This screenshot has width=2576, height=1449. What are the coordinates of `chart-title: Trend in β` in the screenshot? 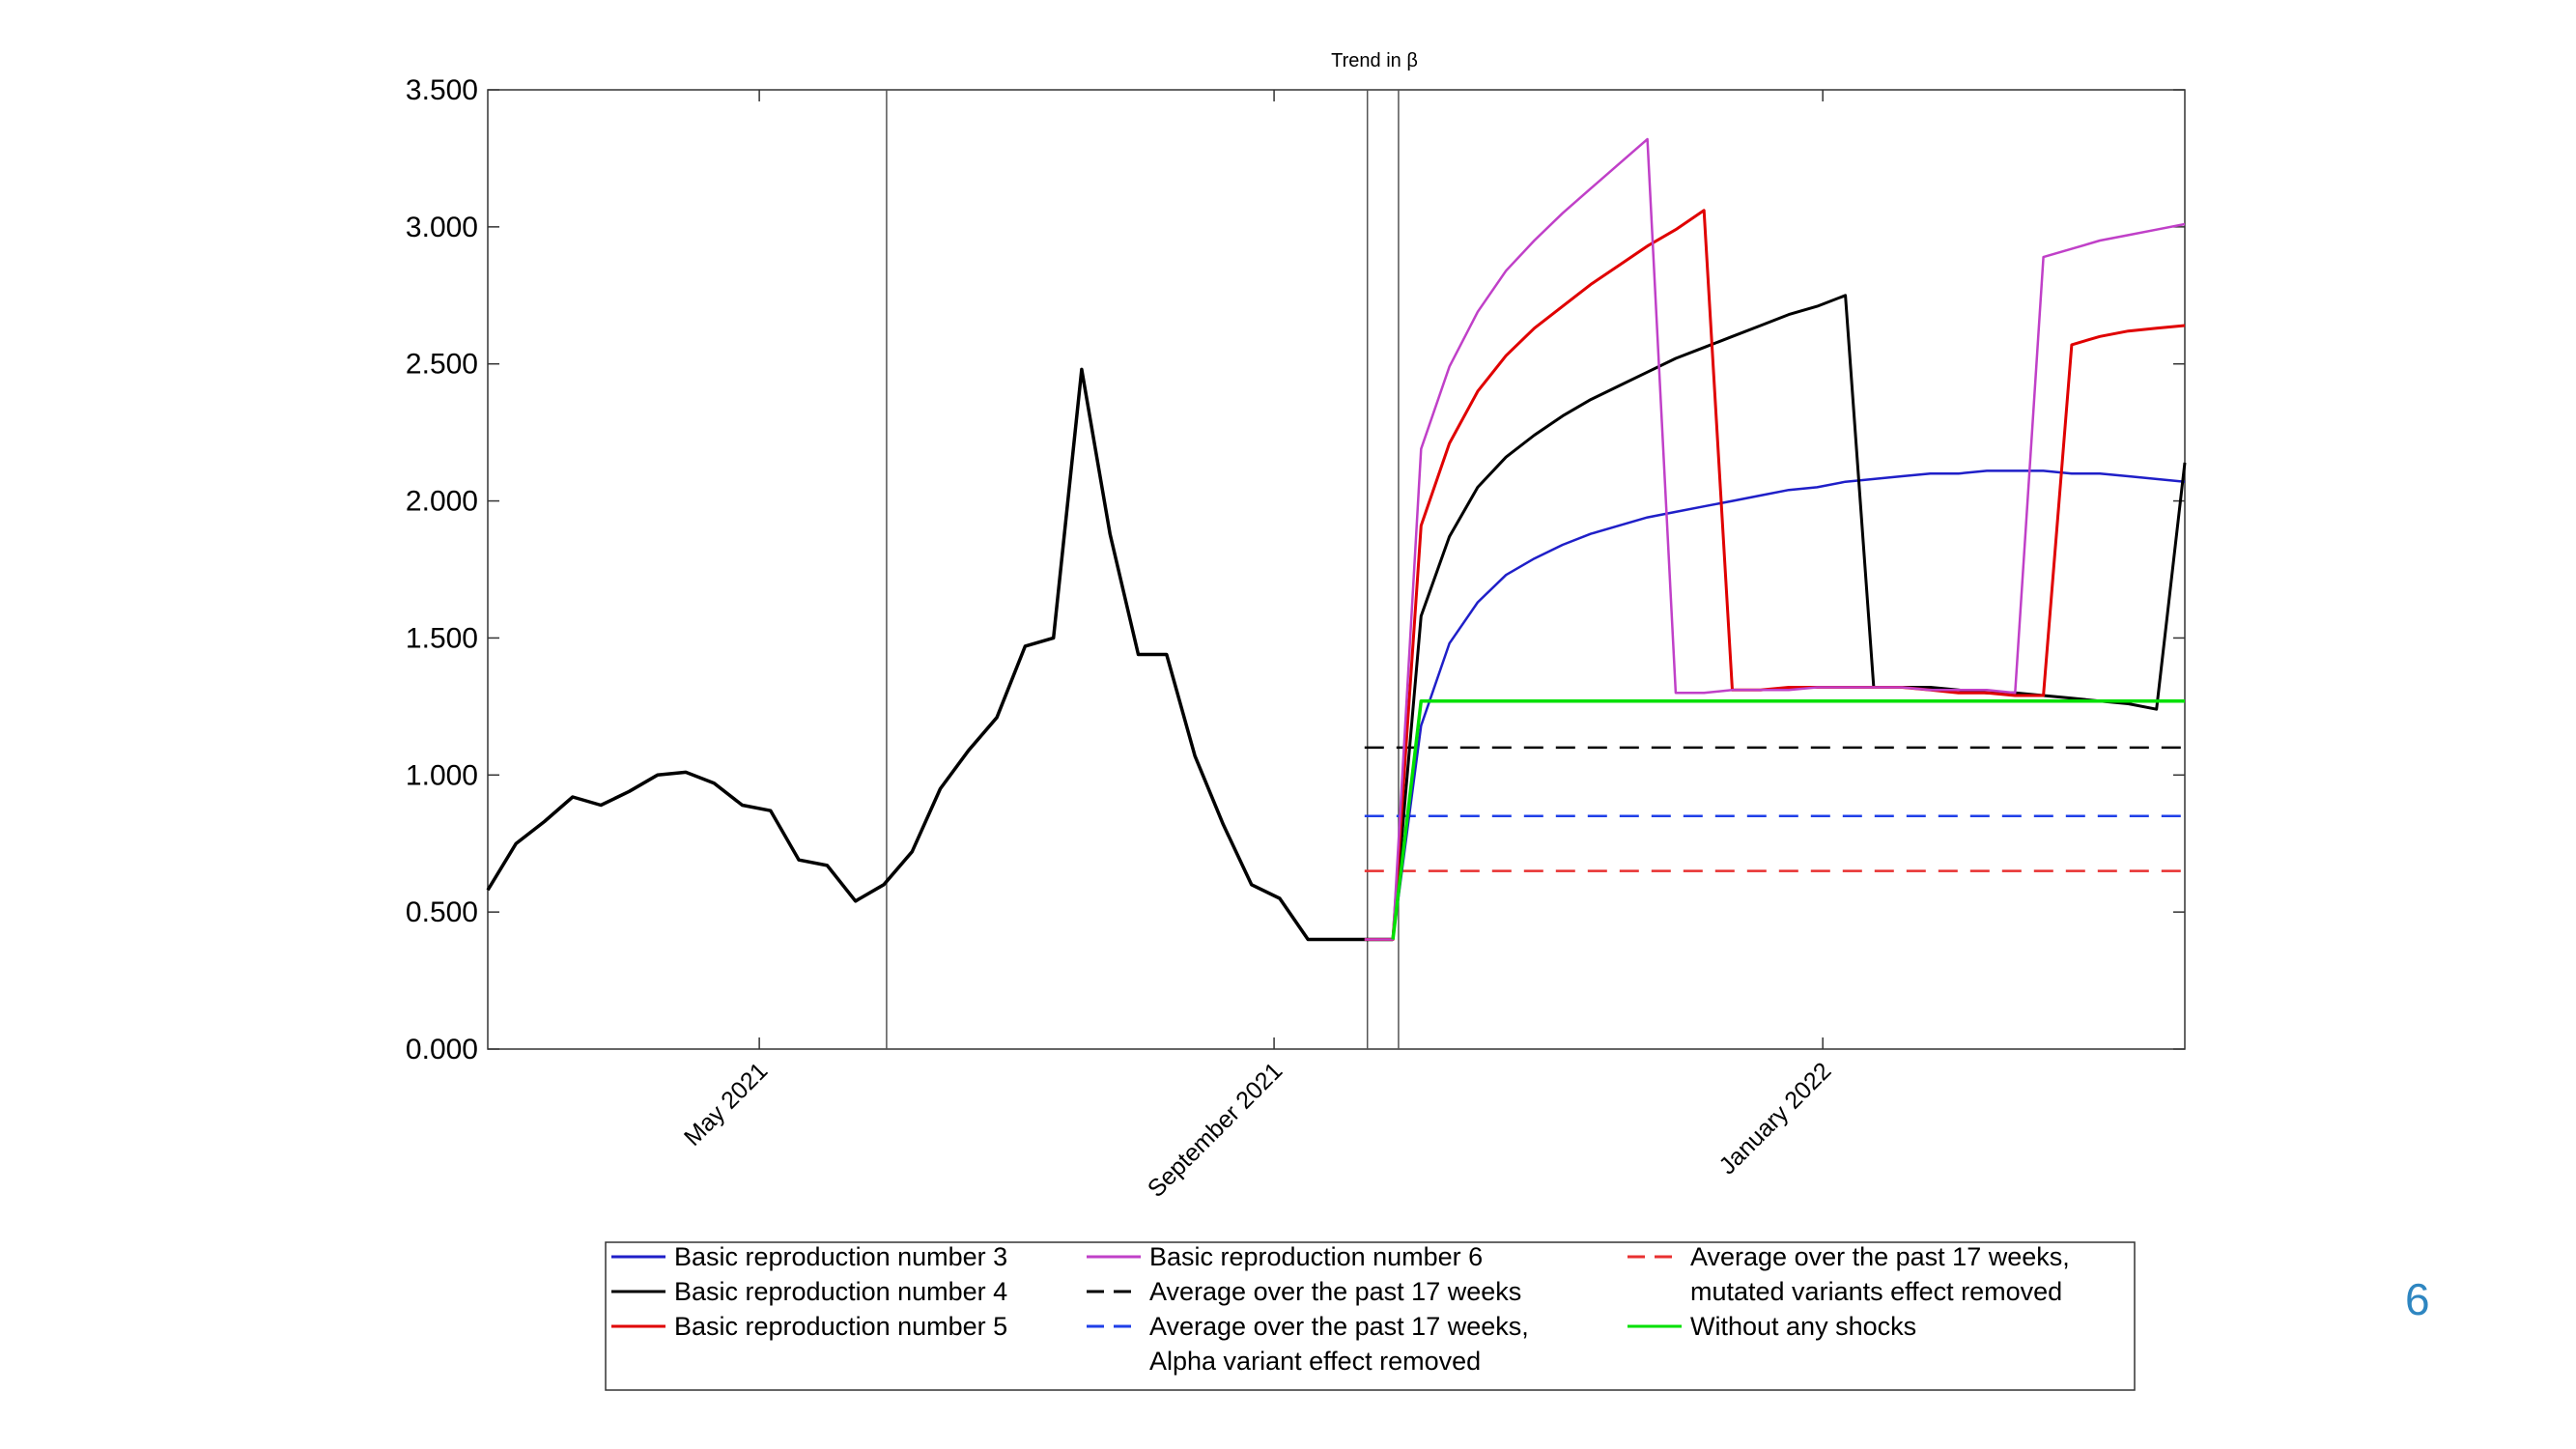 It's located at (1374, 60).